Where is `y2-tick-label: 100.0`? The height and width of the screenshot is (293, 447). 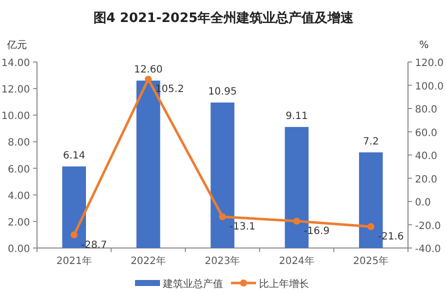
y2-tick-label: 100.0 is located at coordinates (429, 86).